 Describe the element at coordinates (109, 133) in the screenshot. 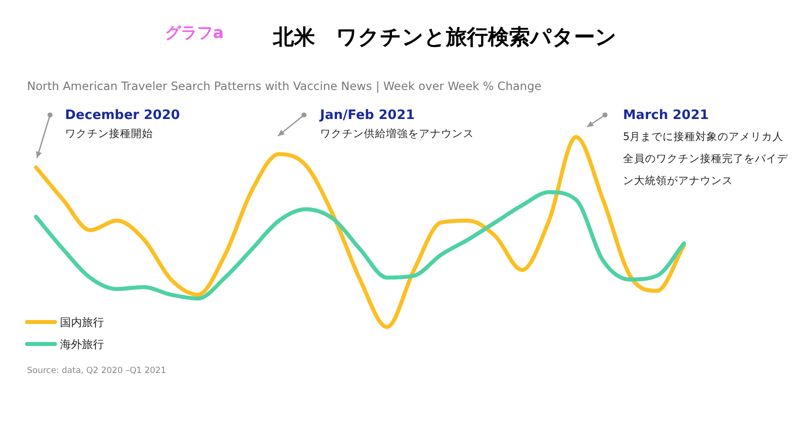

I see `annotation: ワクチン接種開始` at that location.